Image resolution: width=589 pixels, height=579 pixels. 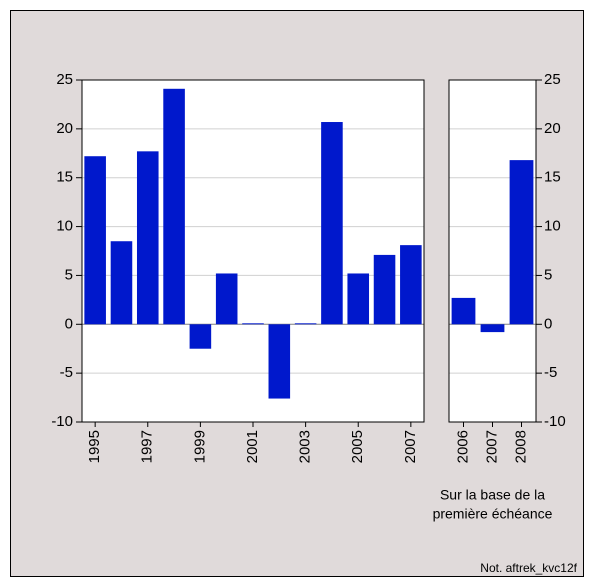 What do you see at coordinates (492, 251) in the screenshot?
I see `plot-border` at bounding box center [492, 251].